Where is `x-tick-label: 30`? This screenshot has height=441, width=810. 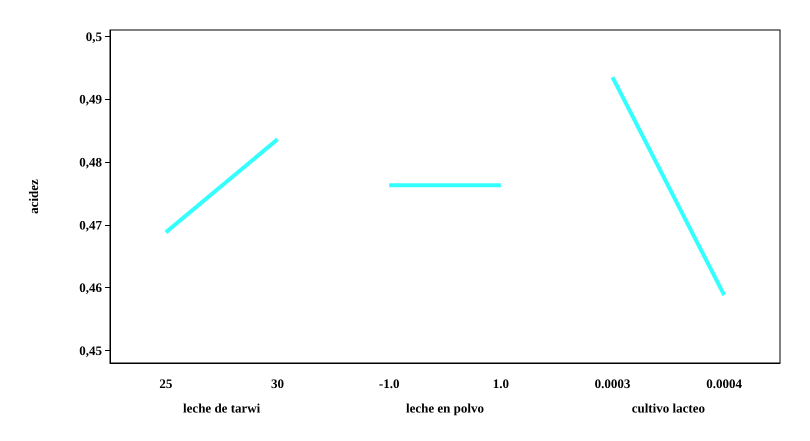 x-tick-label: 30 is located at coordinates (277, 383).